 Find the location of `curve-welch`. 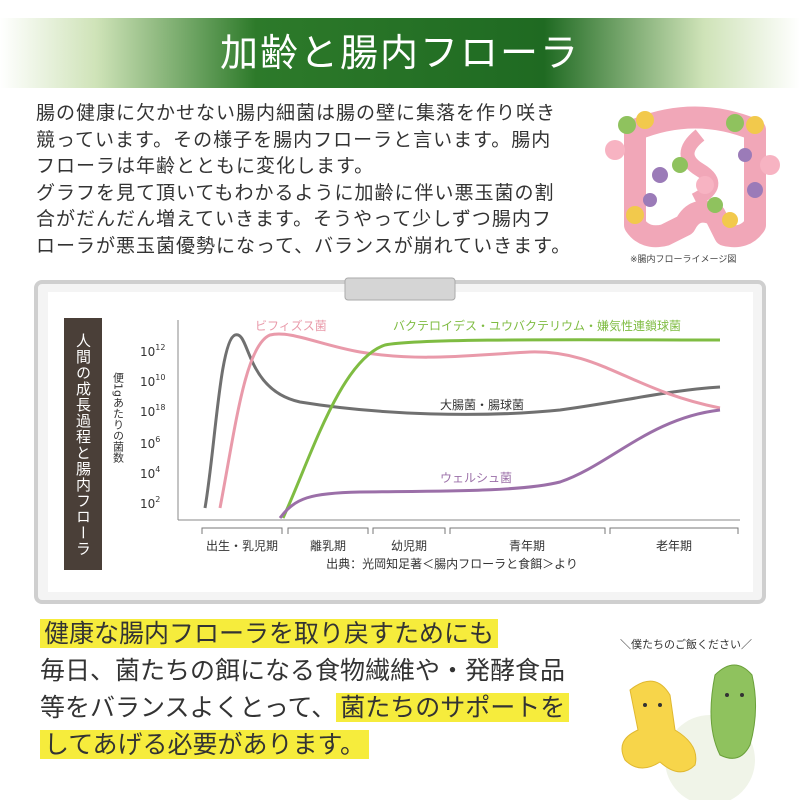

curve-welch is located at coordinates (499, 463).